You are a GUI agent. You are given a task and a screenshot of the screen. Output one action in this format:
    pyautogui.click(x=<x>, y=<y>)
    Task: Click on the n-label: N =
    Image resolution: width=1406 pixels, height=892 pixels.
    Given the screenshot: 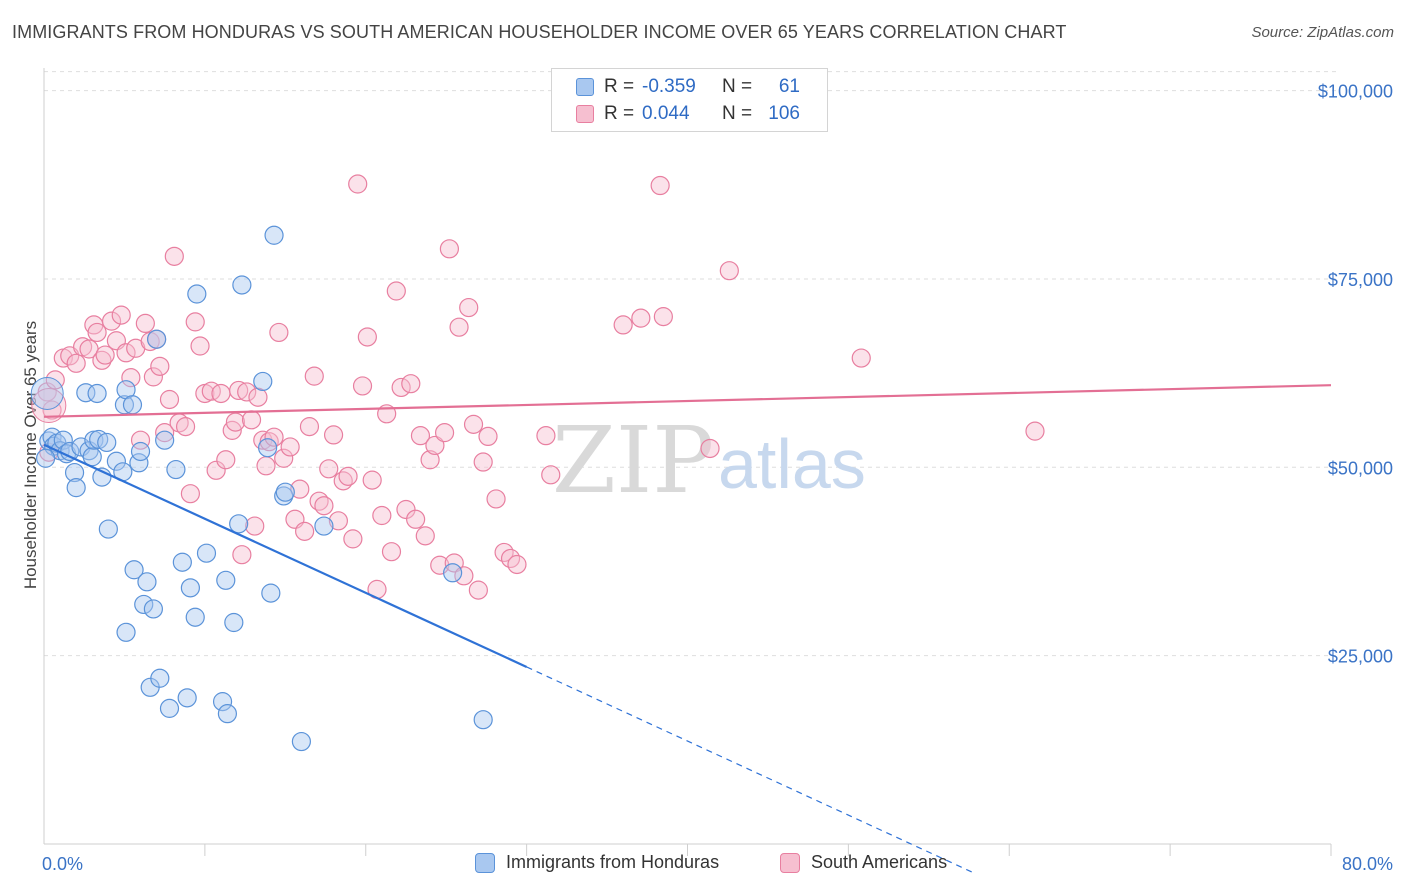 What is the action you would take?
    pyautogui.click(x=737, y=113)
    